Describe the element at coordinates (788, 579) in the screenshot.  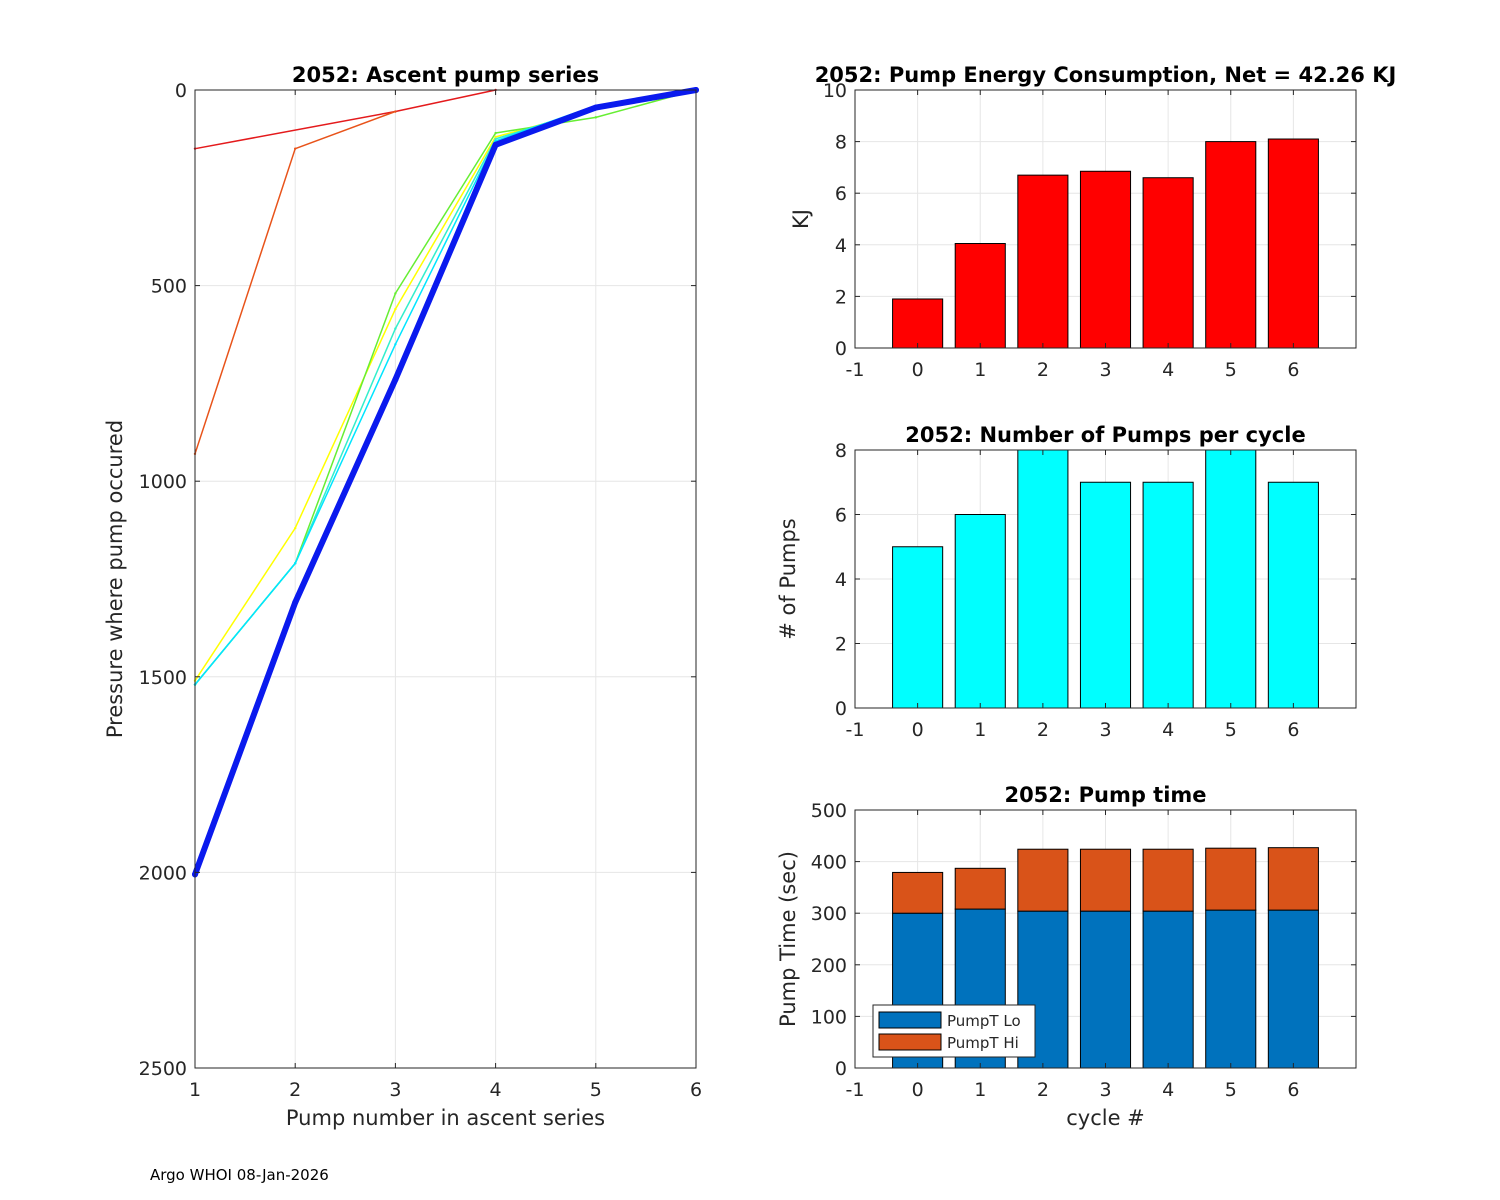
I see `y-axis-label: # of Pumps` at that location.